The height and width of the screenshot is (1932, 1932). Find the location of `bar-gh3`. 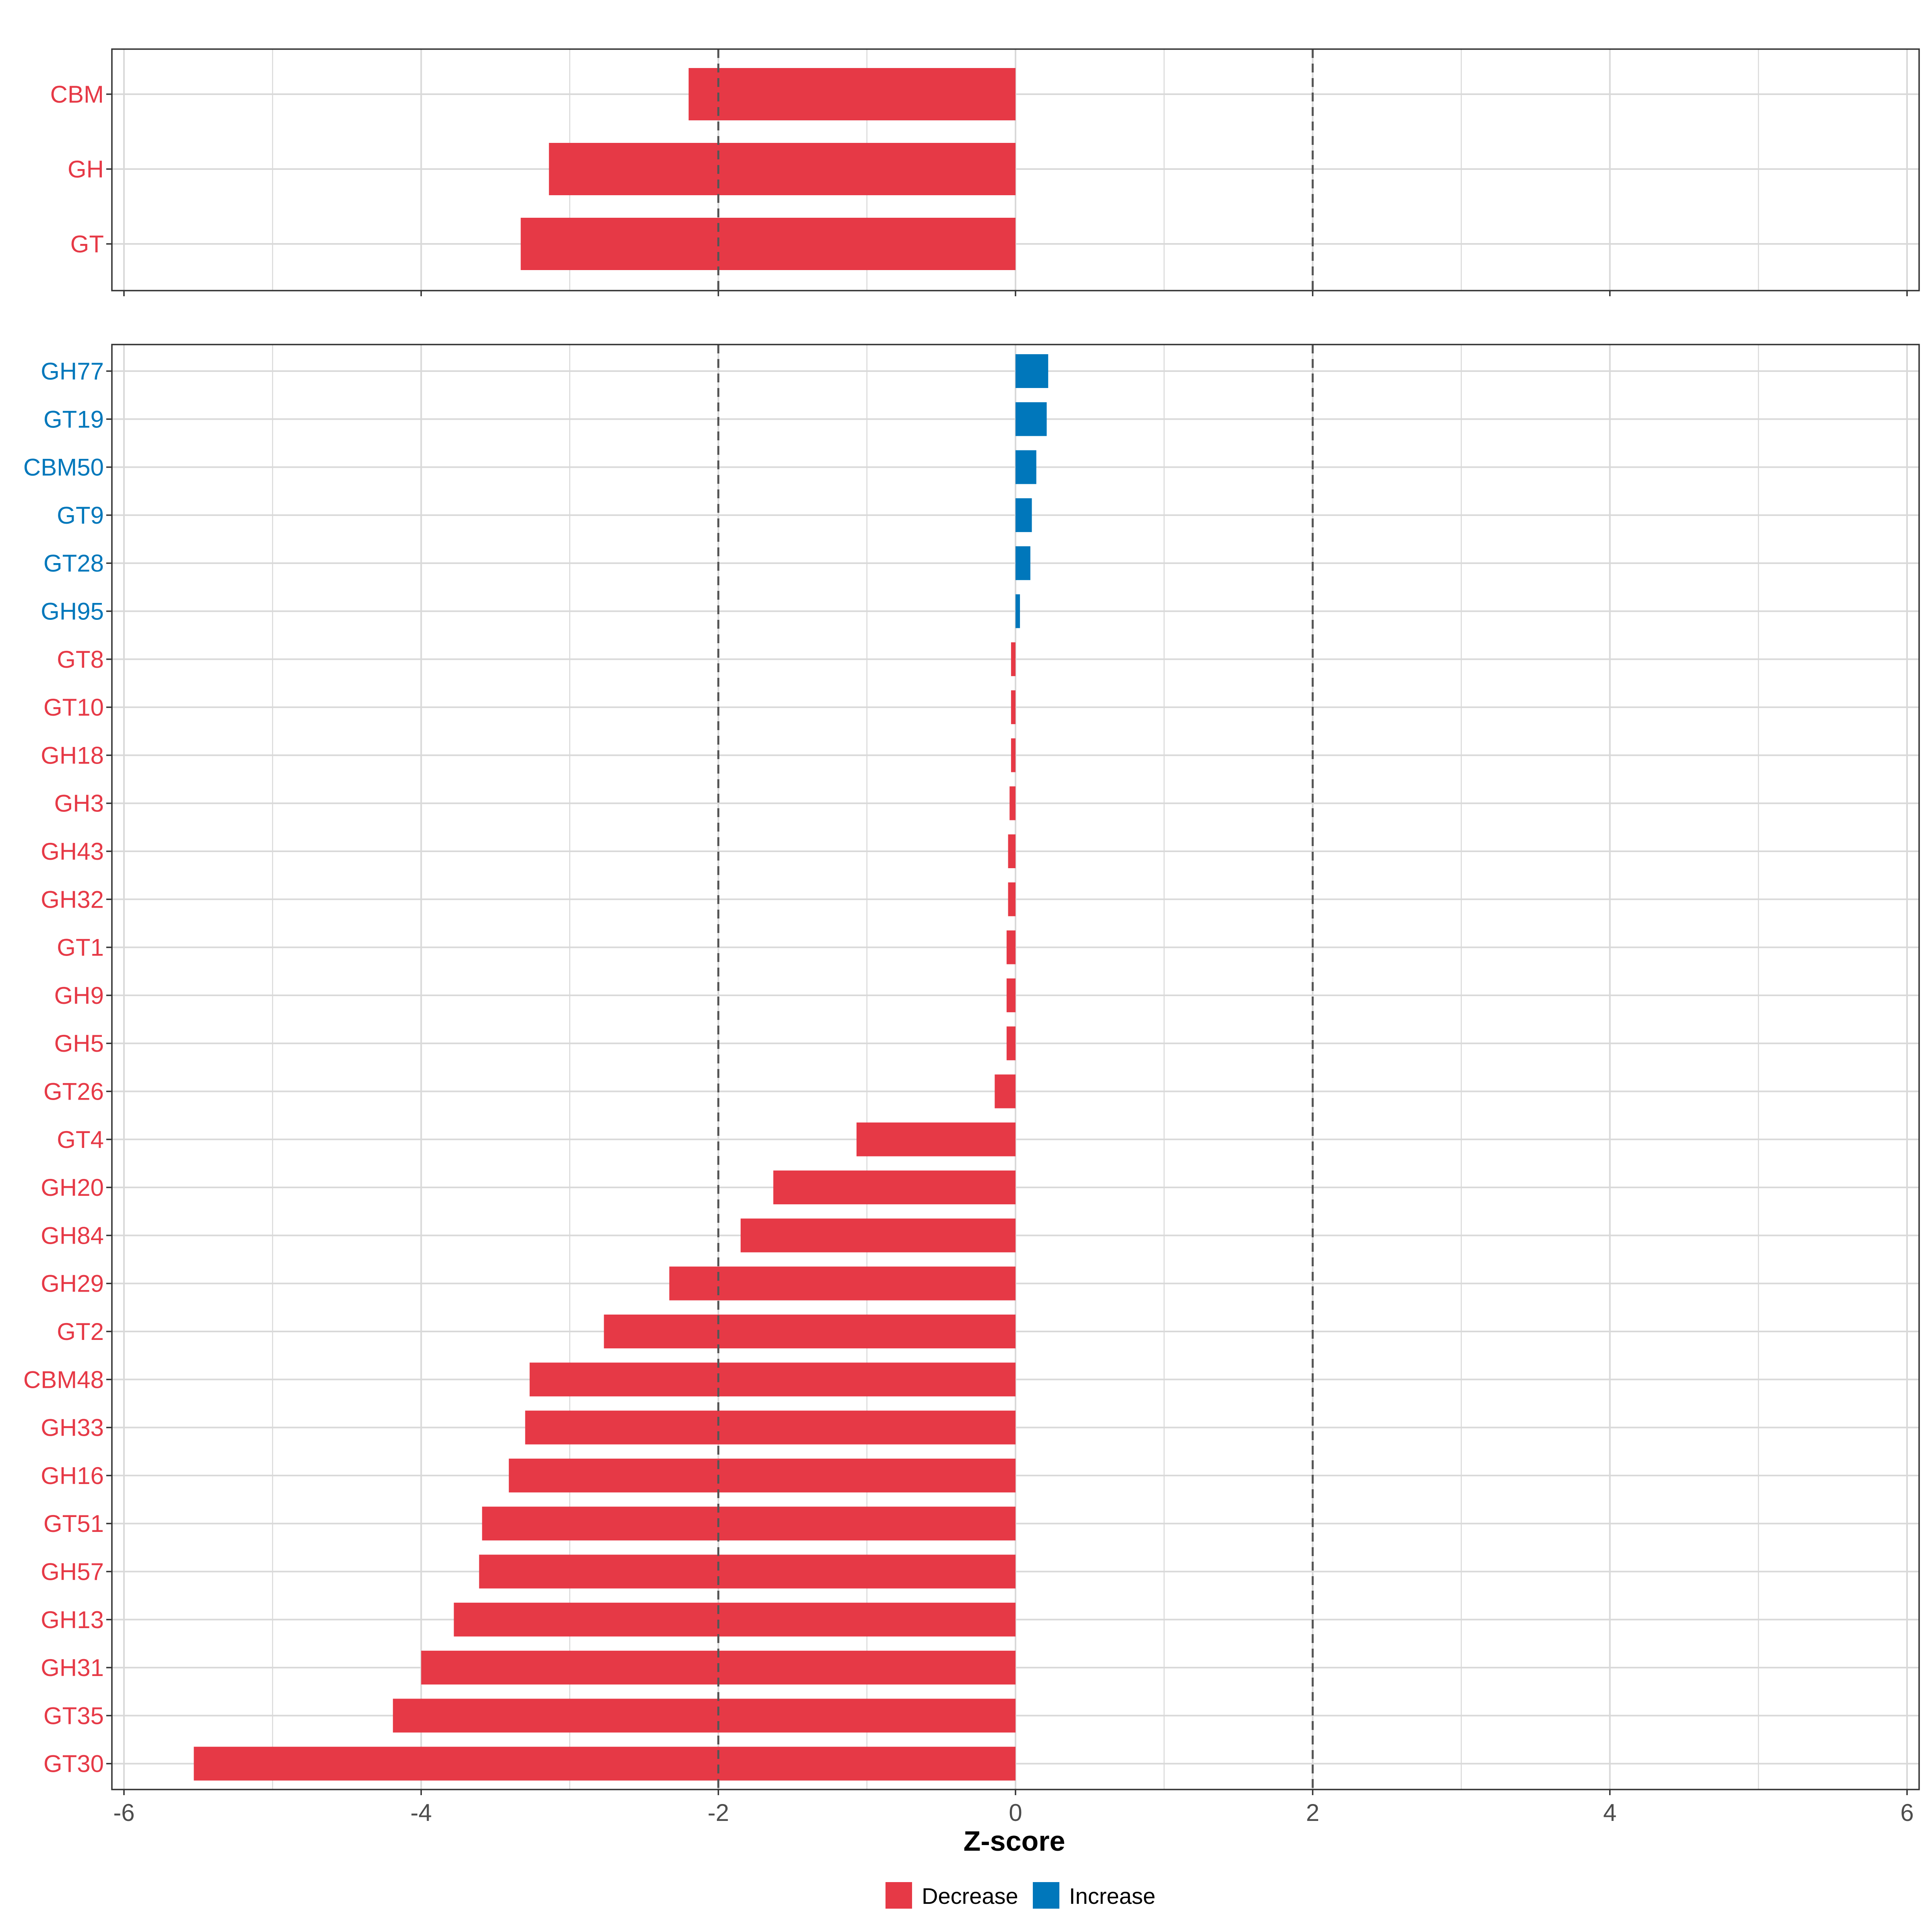

bar-gh3 is located at coordinates (1012, 803).